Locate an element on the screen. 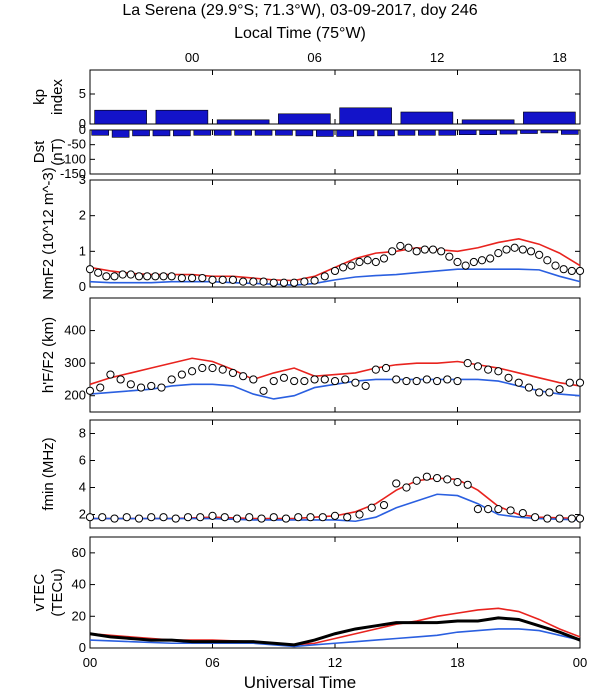 The image size is (600, 696). y-axis-label: h'F/F2 (km) is located at coordinates (48, 355).